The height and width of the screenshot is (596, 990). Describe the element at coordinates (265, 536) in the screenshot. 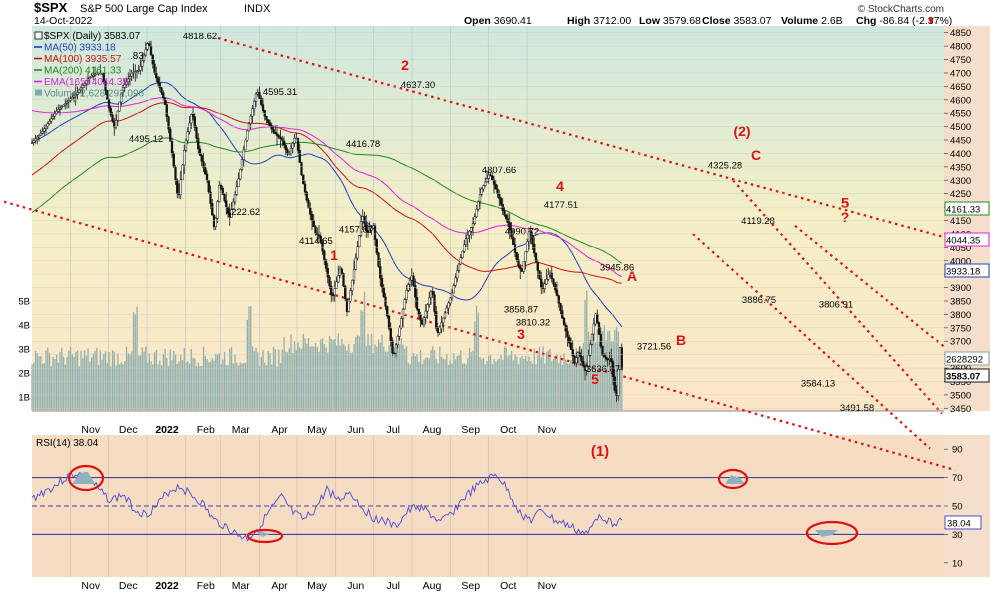

I see `highlight-circle` at that location.